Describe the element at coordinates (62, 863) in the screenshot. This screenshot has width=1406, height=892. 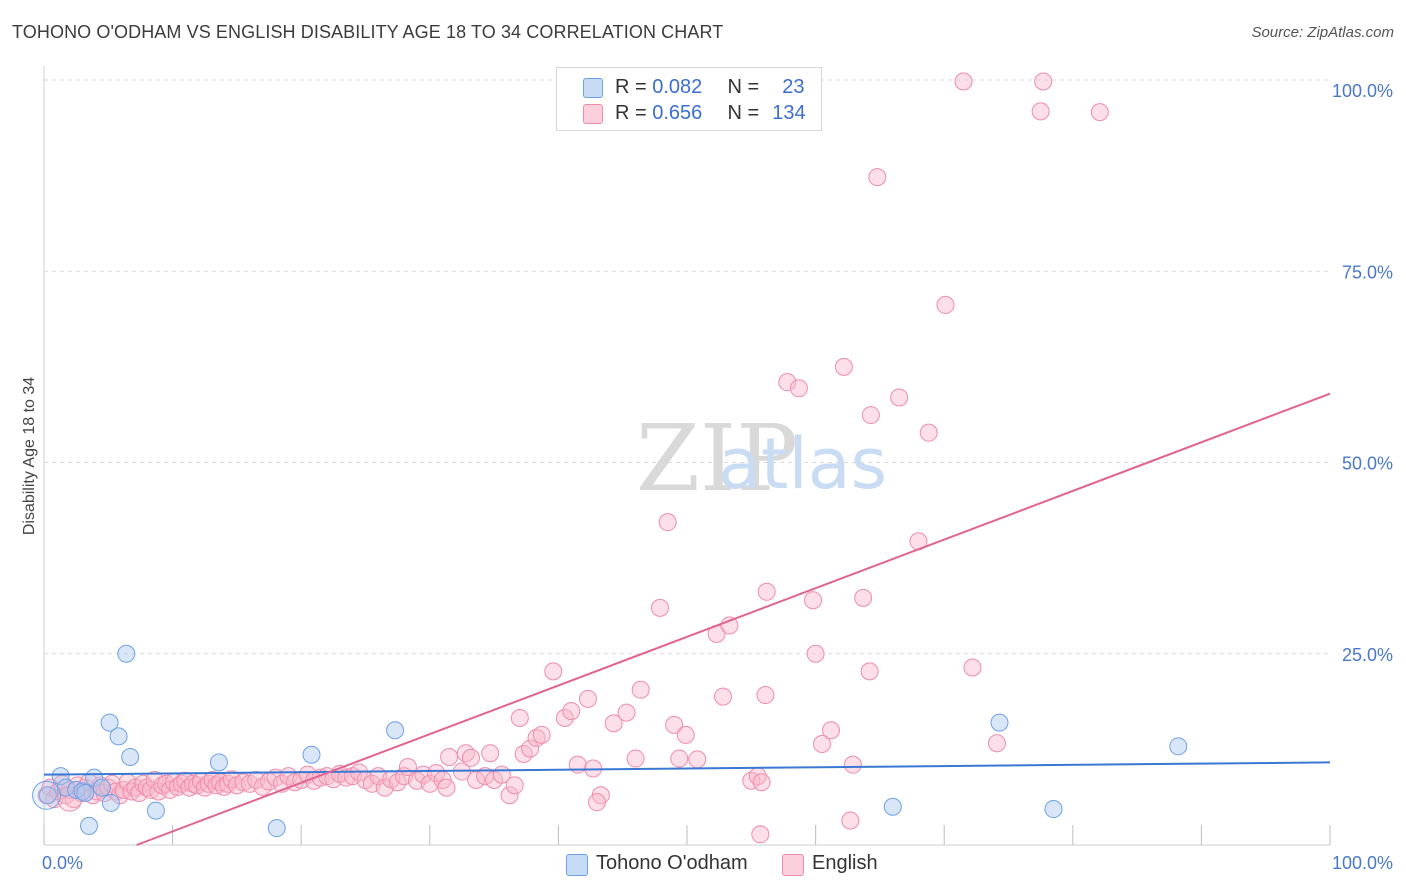
I see `x-tick-label-0: 0.0%` at that location.